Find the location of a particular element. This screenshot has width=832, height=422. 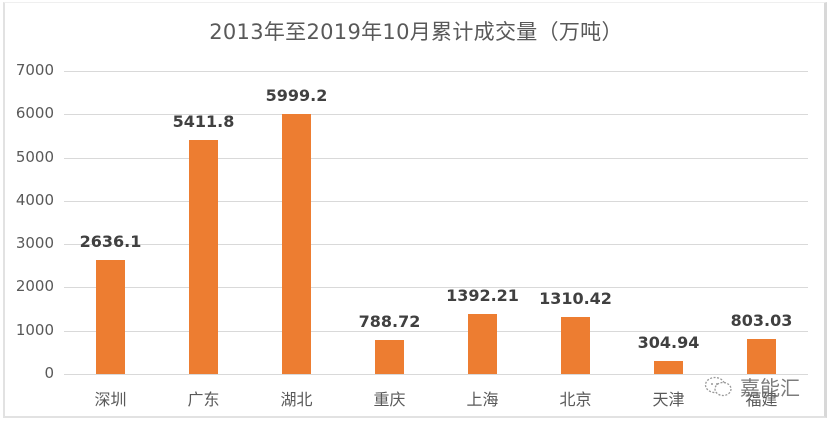

x-tick-label: 广东 is located at coordinates (203, 399).